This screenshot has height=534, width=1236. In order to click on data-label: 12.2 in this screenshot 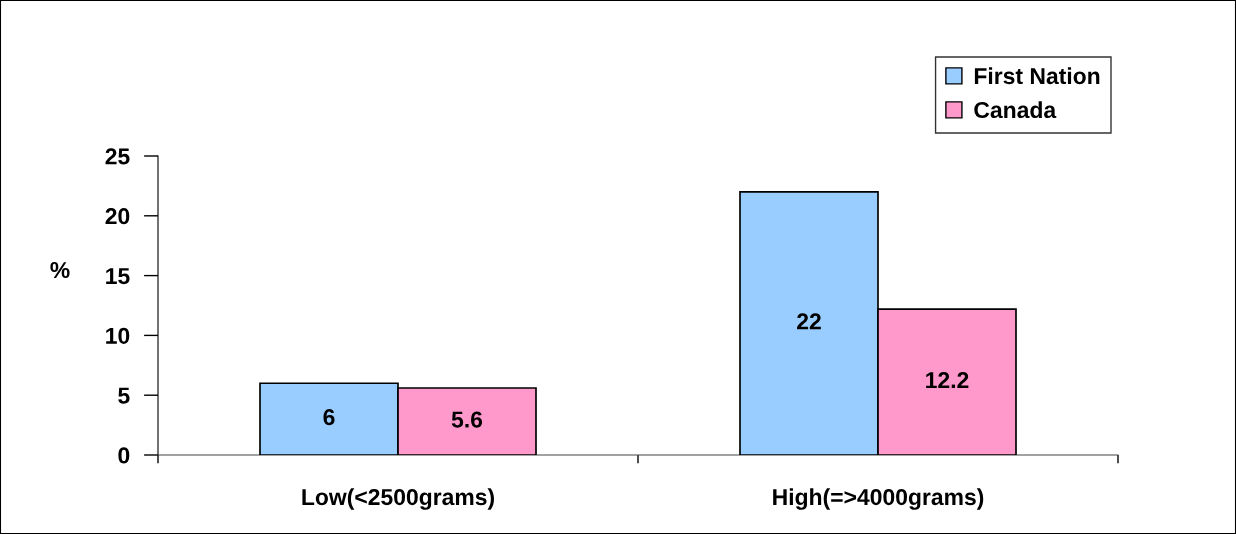, I will do `click(947, 379)`.